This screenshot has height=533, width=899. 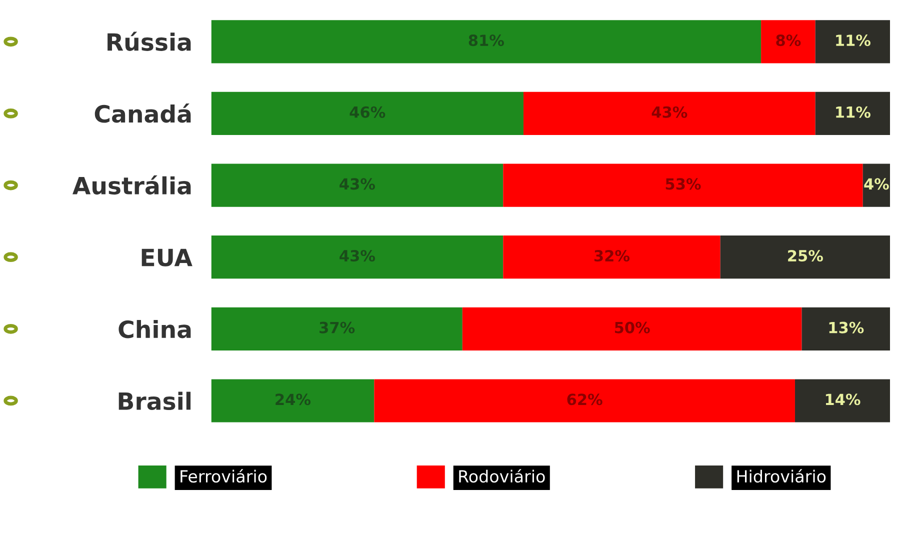 I want to click on y-tick-label: Austrália, so click(x=131, y=185).